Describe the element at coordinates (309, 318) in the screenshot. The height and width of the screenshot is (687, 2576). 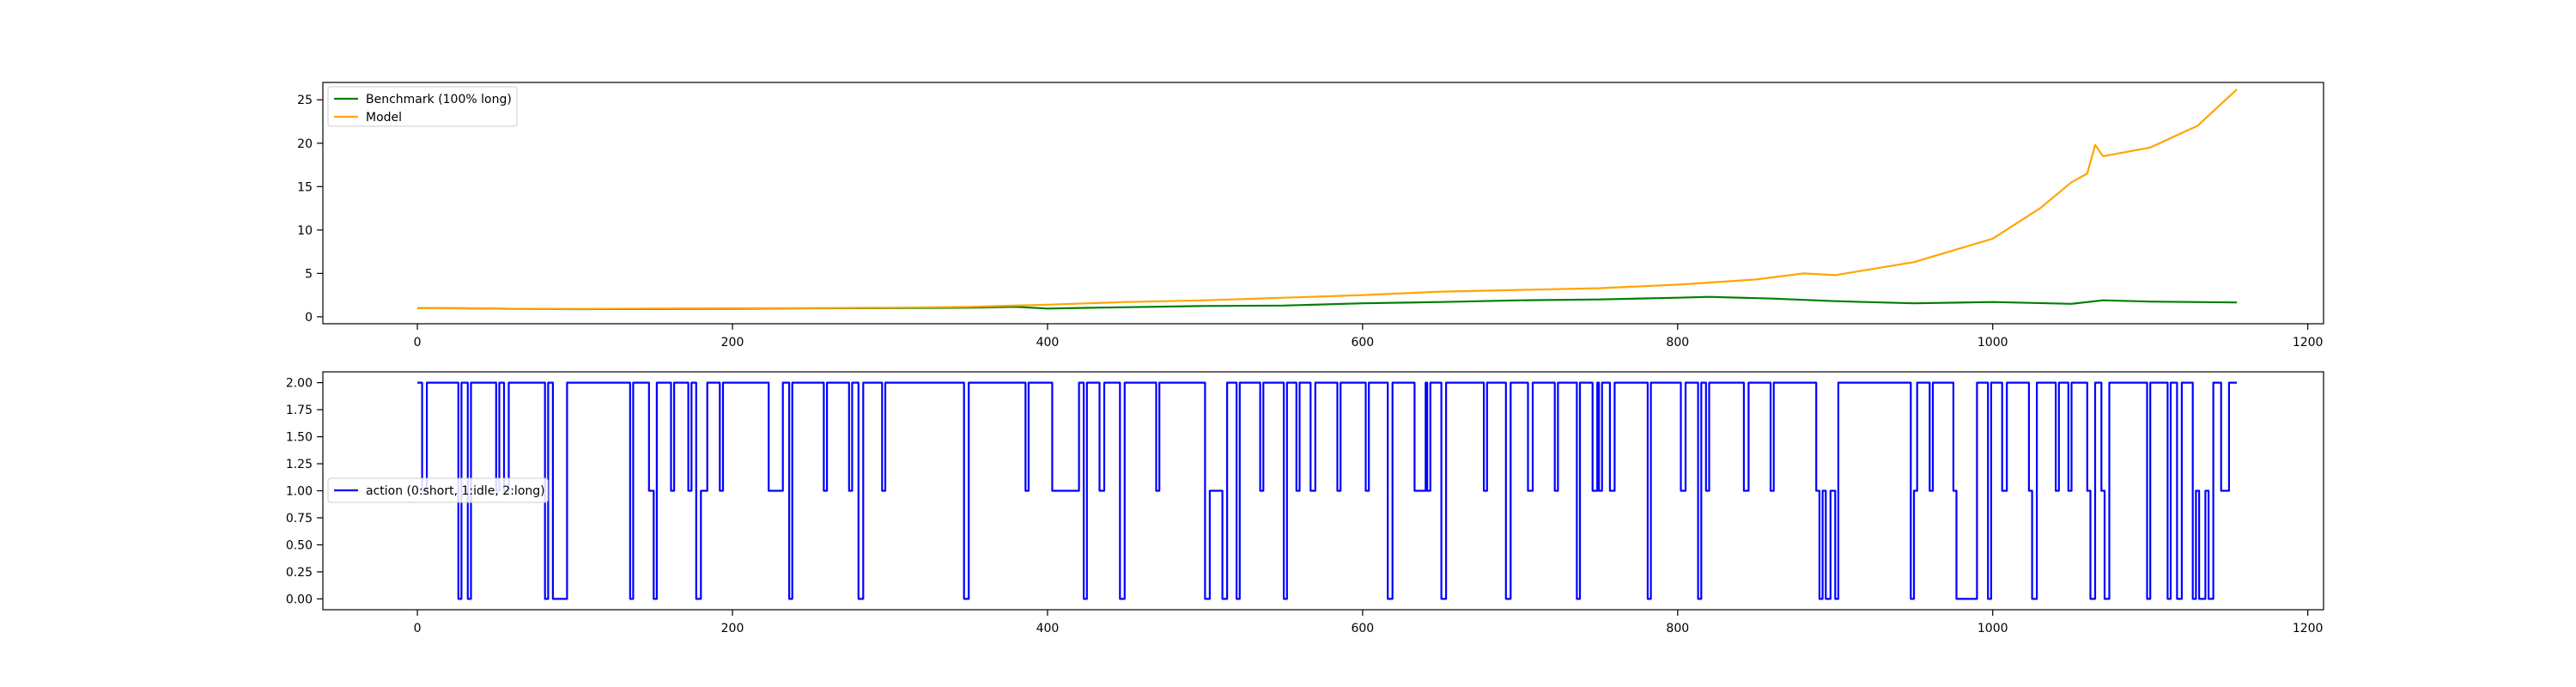
I see `y-tick-label: 0` at that location.